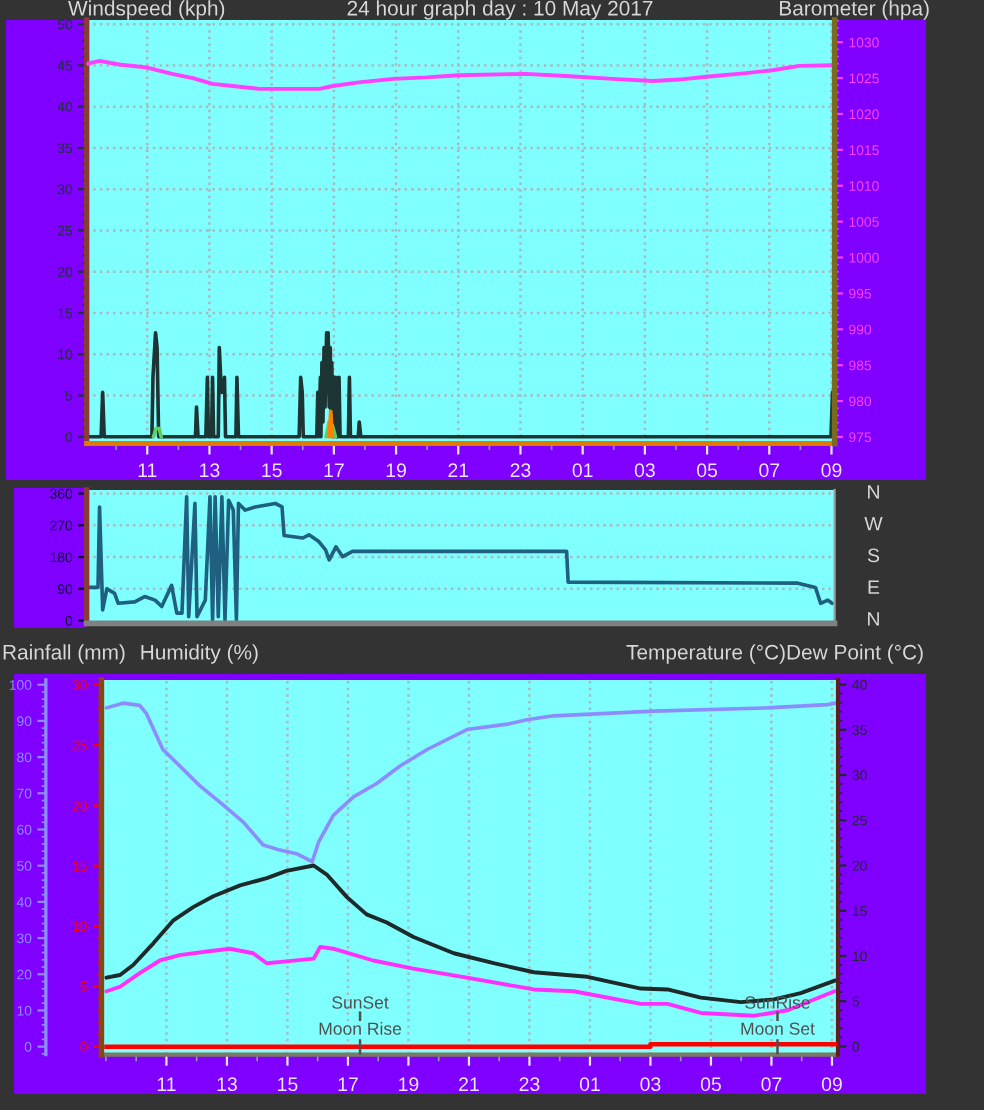  I want to click on annotation: Moon Rise, so click(360, 1028).